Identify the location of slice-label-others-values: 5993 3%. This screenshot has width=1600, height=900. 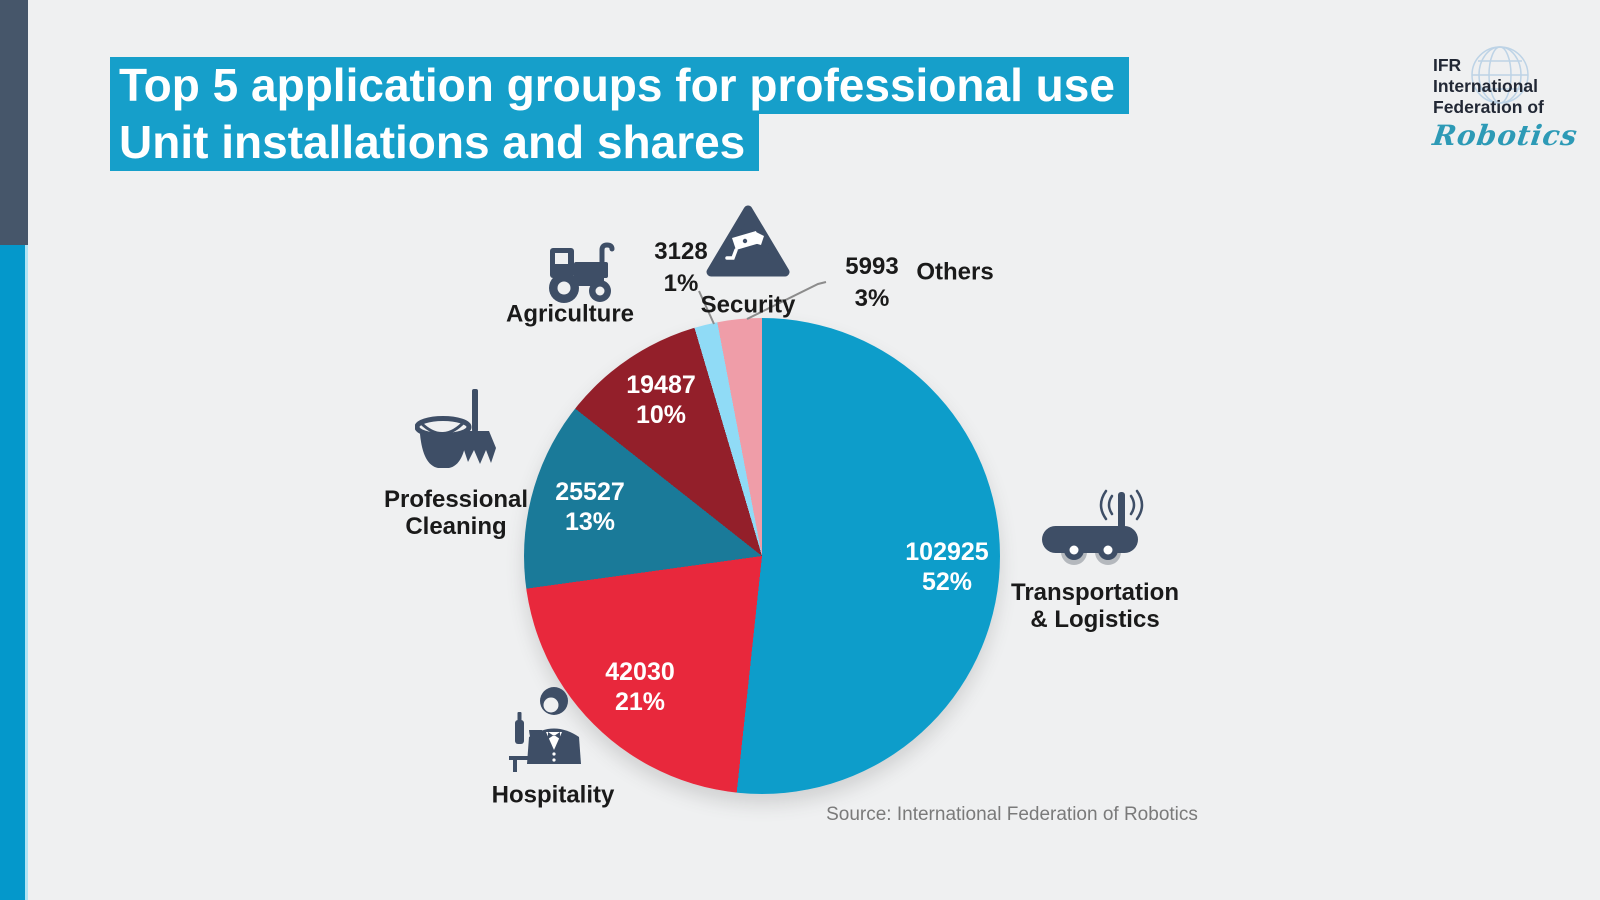
(871, 283).